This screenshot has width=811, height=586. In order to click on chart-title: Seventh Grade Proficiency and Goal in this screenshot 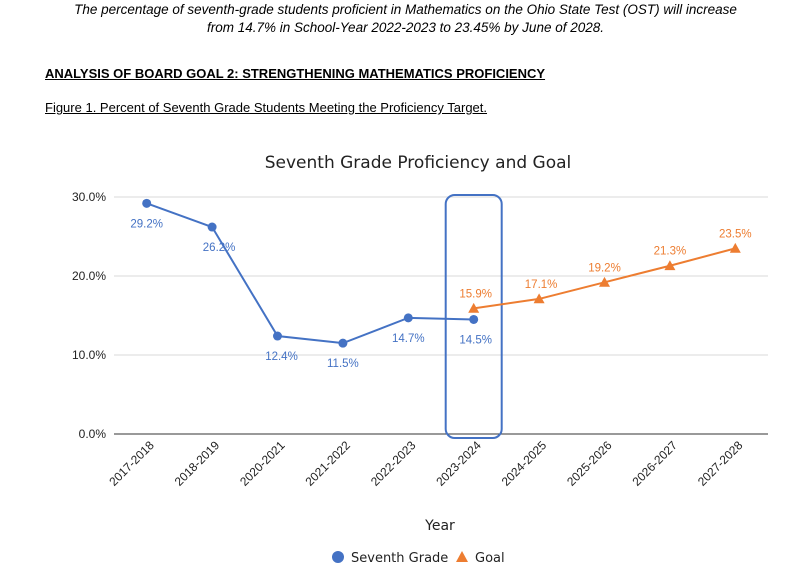, I will do `click(418, 163)`.